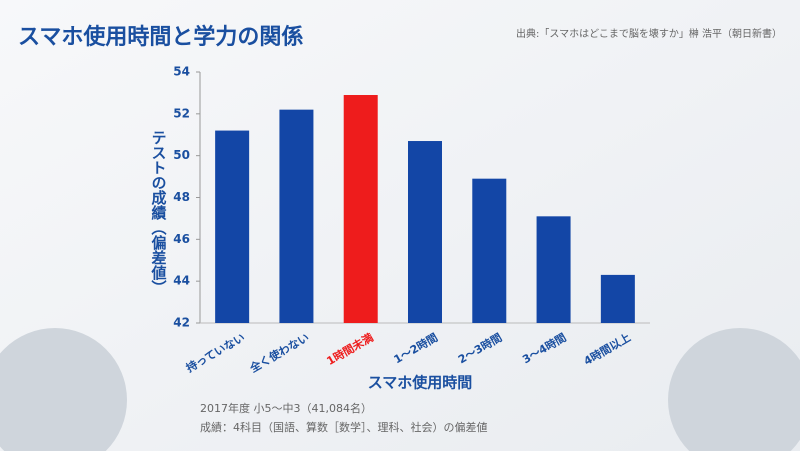  What do you see at coordinates (286, 408) in the screenshot?
I see `note: 2017年度 小5〜中3（41,084名）` at bounding box center [286, 408].